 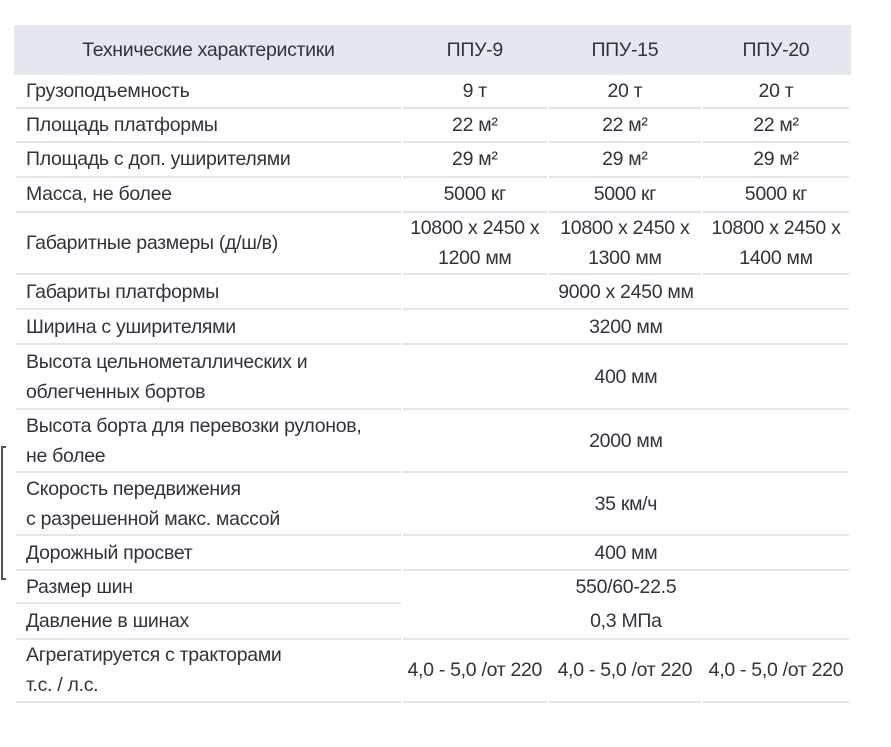 I want to click on row-value-merged-two-rows: 550/60-22.5 0,3 МПа, so click(x=625, y=605).